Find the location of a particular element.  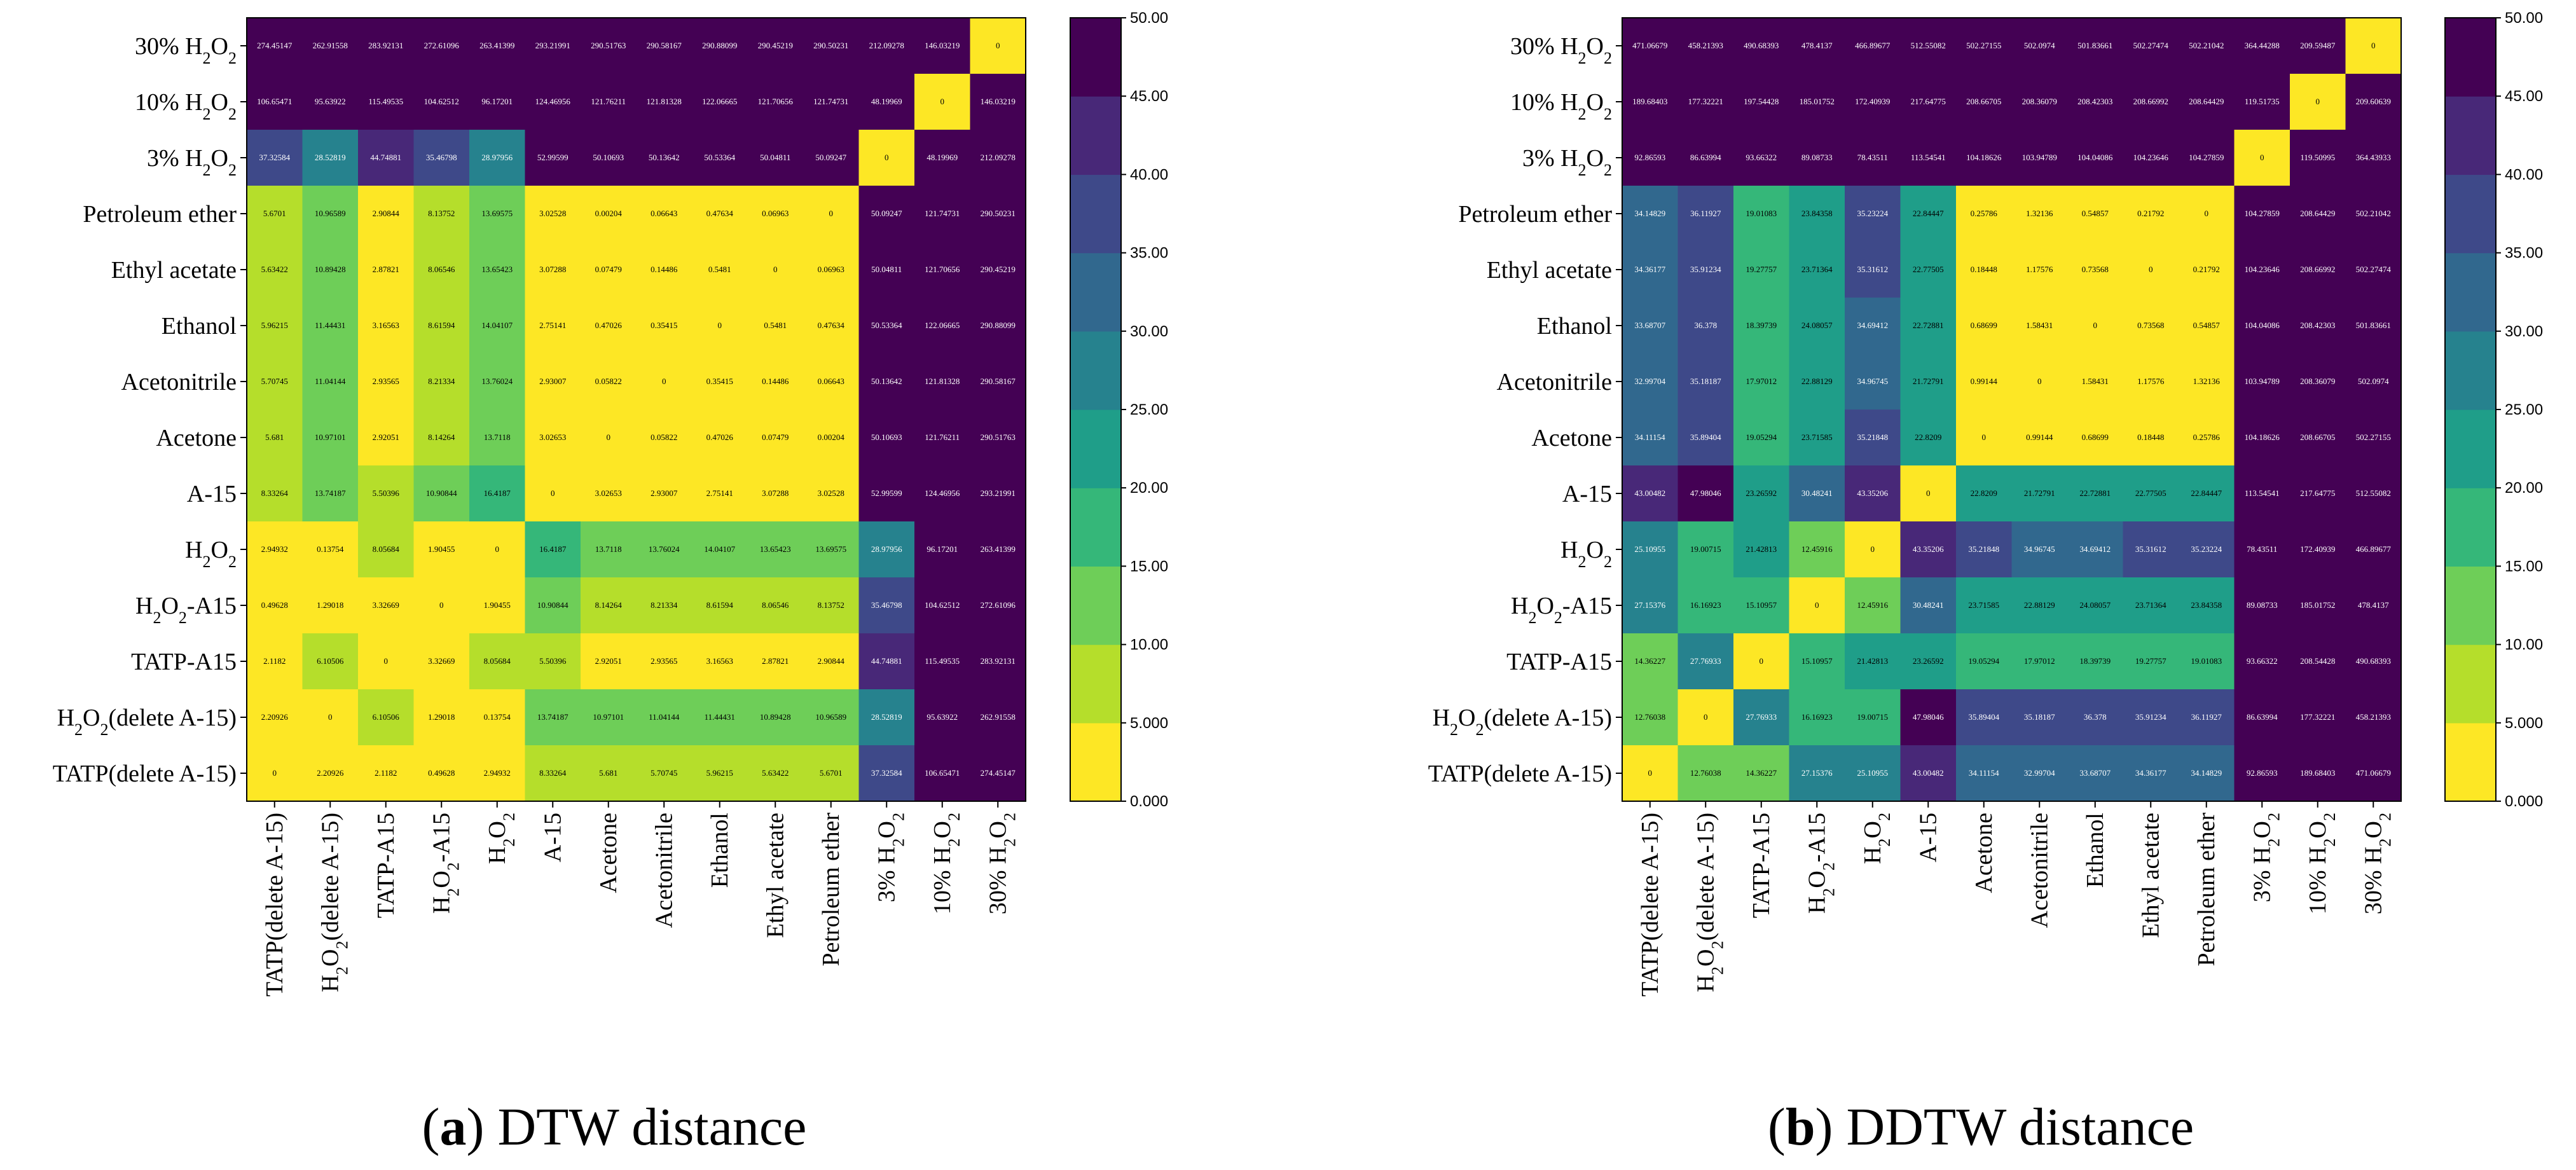

cell-value-label: 115.49535 is located at coordinates (942, 661).